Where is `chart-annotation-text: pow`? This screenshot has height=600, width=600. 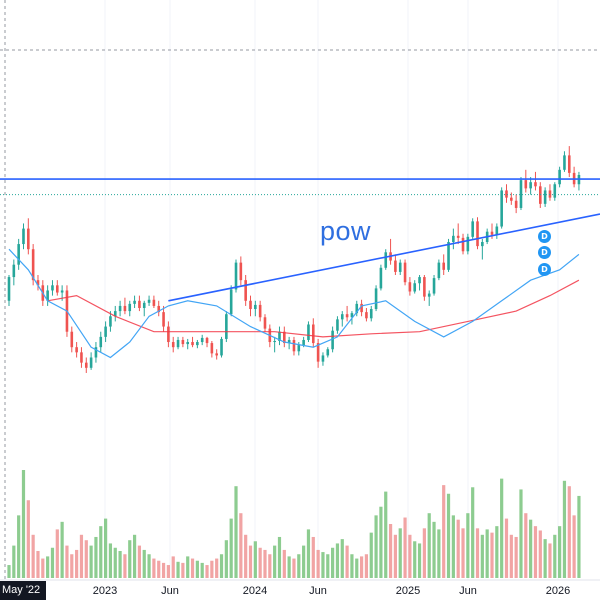 chart-annotation-text: pow is located at coordinates (346, 231).